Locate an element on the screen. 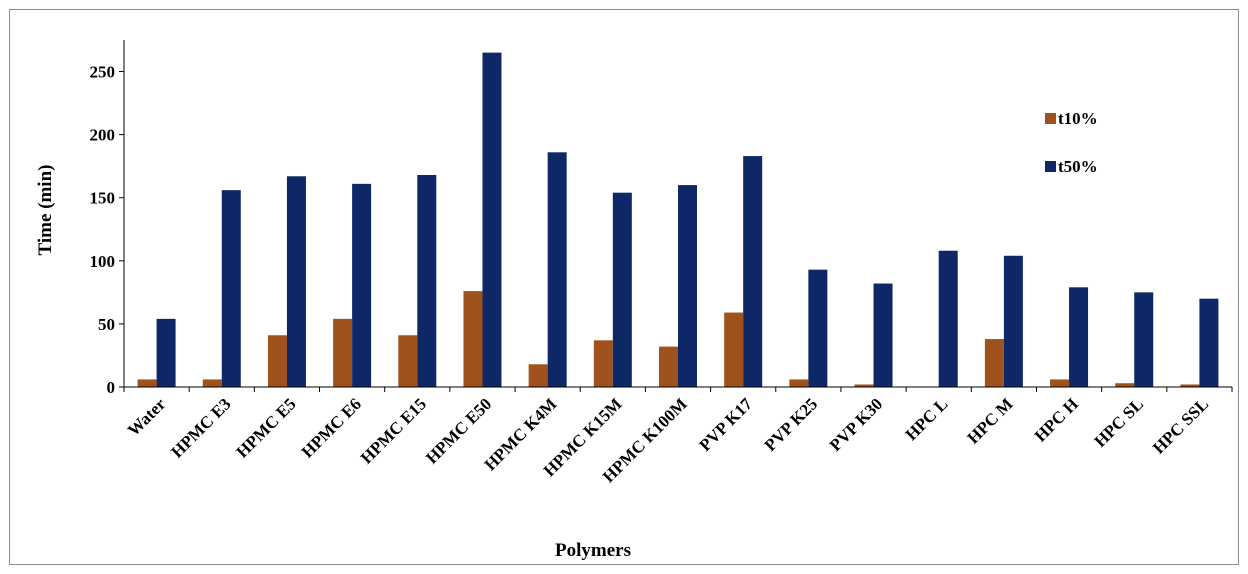 The height and width of the screenshot is (574, 1248). x-tick-label: HPMC E3 is located at coordinates (200, 427).